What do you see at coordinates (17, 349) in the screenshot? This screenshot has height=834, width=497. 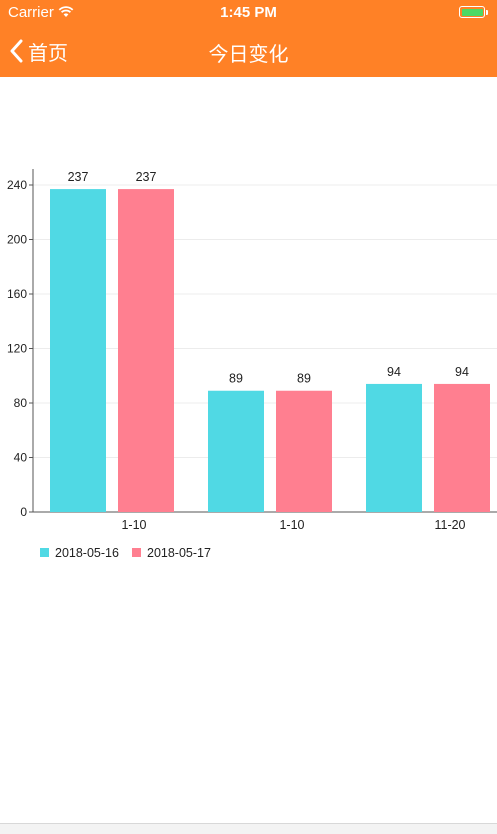 I see `y-tick-label: 120` at bounding box center [17, 349].